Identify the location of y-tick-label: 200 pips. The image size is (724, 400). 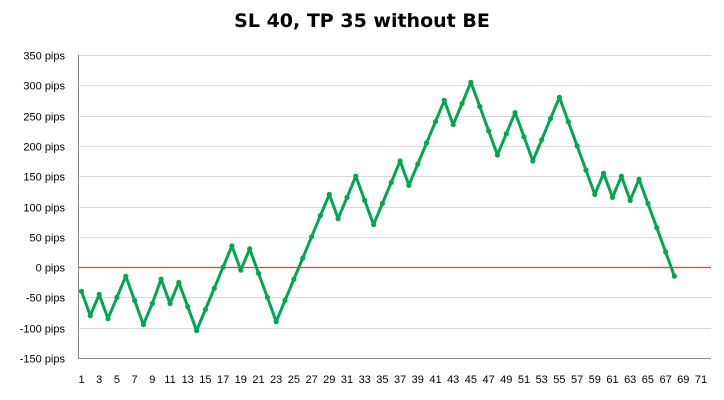
(44, 148).